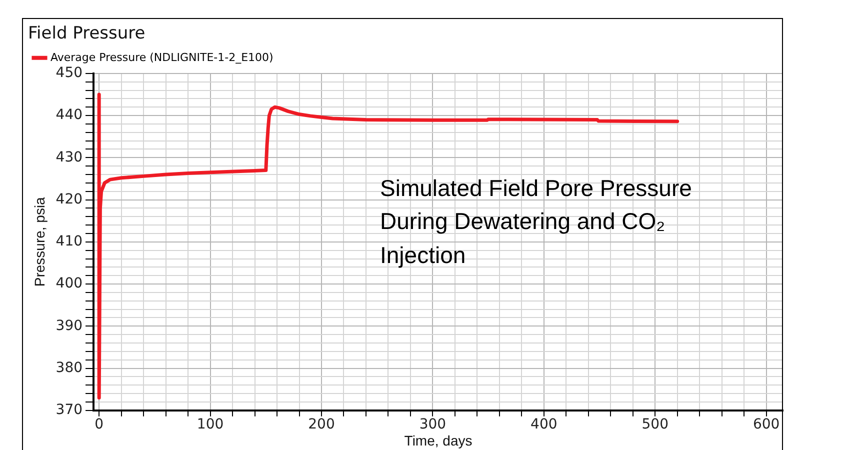 This screenshot has width=845, height=450. What do you see at coordinates (162, 57) in the screenshot?
I see `legend-label: Average Pressure (NDLIGNITE-1-2_E100)` at bounding box center [162, 57].